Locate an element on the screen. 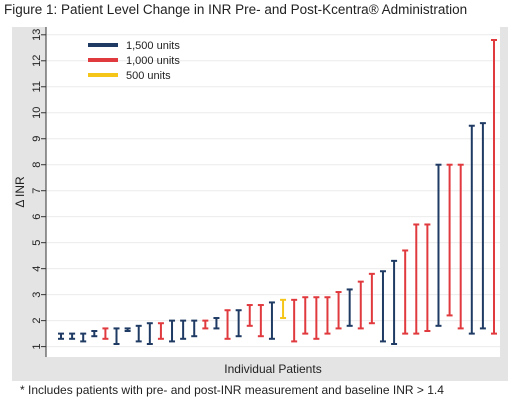  y-tick-label: 3 is located at coordinates (37, 295).